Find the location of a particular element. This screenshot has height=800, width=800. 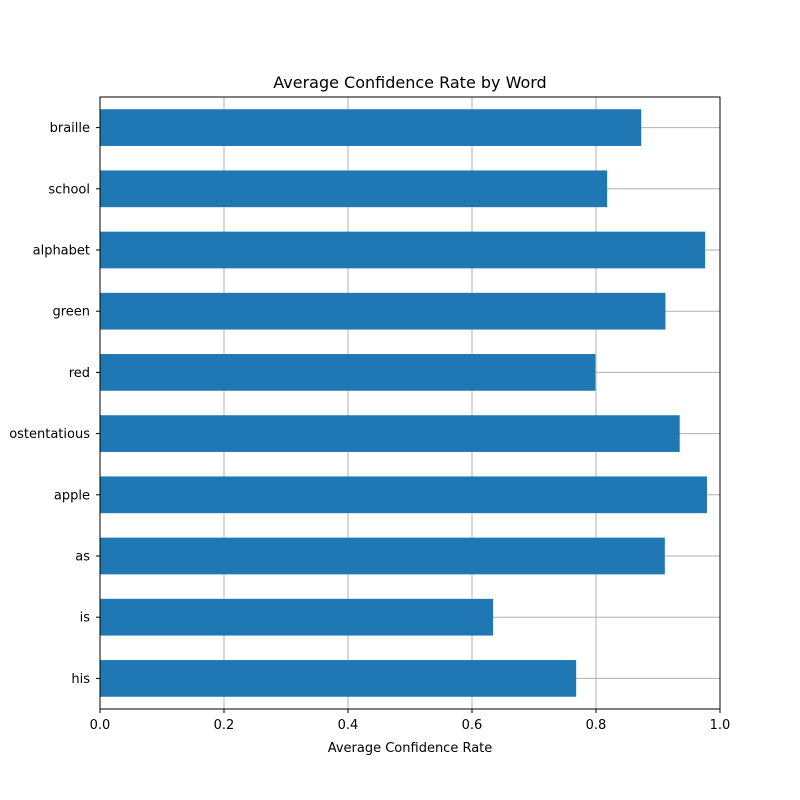

y-tick-label: apple is located at coordinates (72, 495).